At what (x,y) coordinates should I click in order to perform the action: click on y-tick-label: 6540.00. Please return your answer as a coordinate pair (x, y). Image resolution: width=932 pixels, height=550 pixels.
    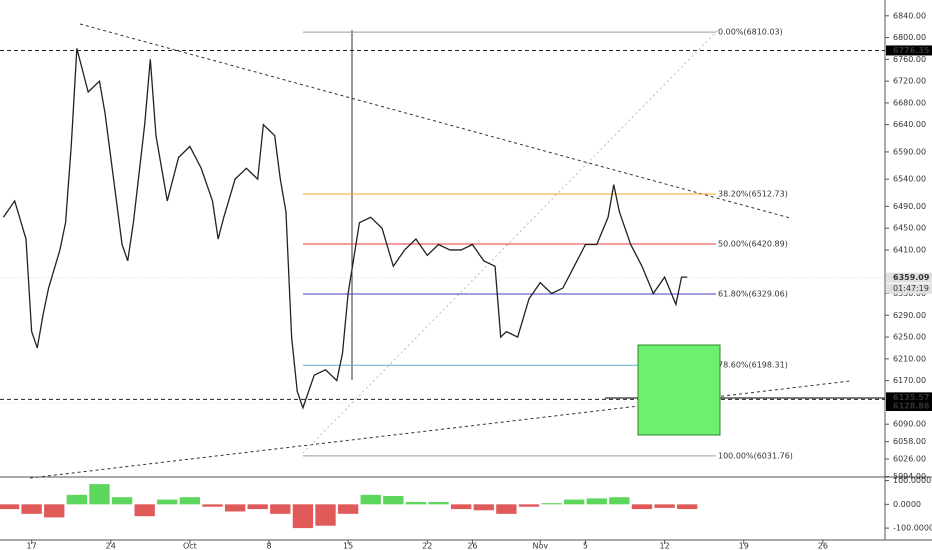
    Looking at the image, I should click on (909, 179).